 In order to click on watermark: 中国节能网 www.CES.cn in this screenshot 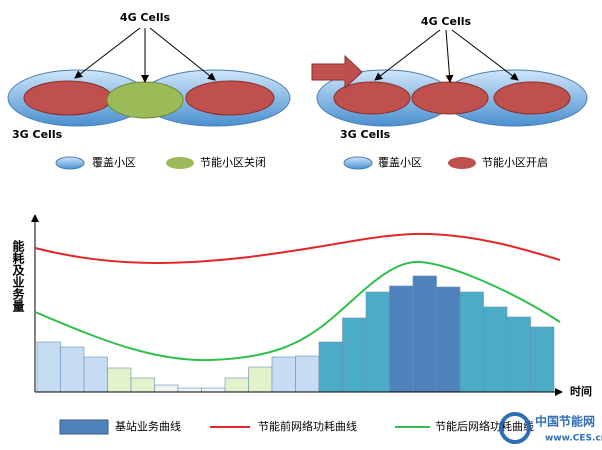, I will do `click(550, 428)`.